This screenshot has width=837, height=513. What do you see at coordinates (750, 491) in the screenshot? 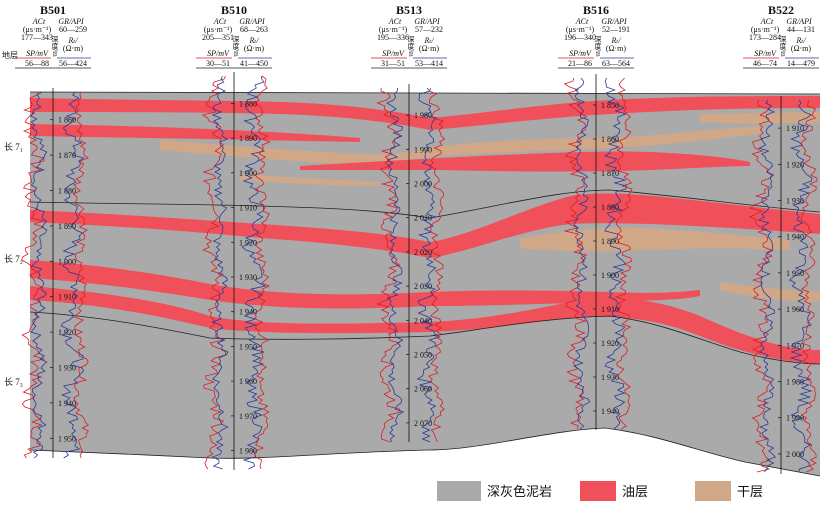
I see `legend-label: 干层` at bounding box center [750, 491].